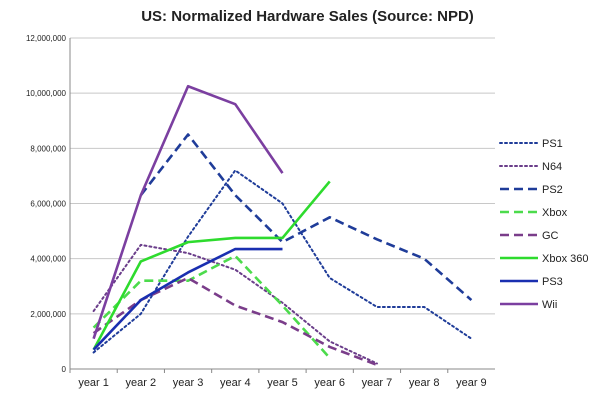 The image size is (615, 400). I want to click on legend-label-xbox: Xbox, so click(555, 213).